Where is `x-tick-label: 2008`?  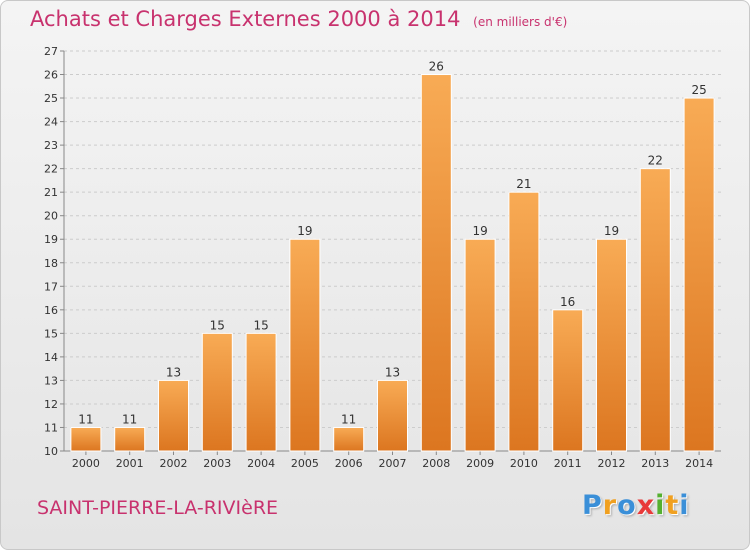 x-tick-label: 2008 is located at coordinates (436, 463).